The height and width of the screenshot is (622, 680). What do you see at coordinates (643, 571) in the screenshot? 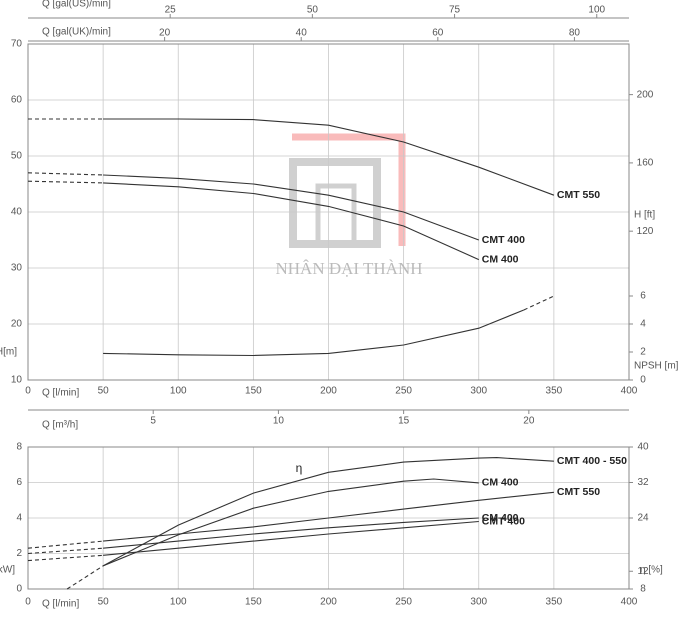
I see `y2-tick-label: 12` at bounding box center [643, 571].